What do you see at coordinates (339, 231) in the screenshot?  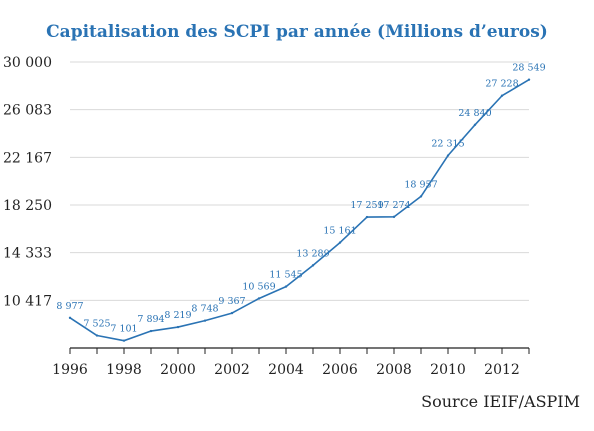 I see `data-label: 15 161` at bounding box center [339, 231].